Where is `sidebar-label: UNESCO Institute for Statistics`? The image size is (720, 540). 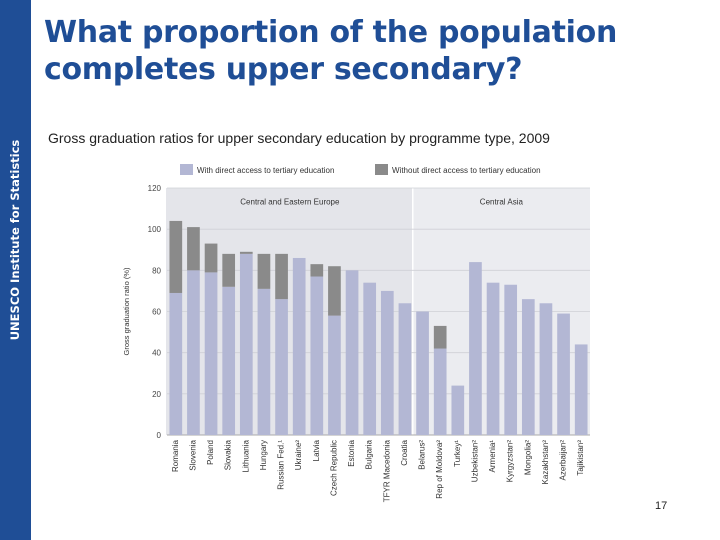 sidebar-label: UNESCO Institute for Statistics is located at coordinates (15, 240).